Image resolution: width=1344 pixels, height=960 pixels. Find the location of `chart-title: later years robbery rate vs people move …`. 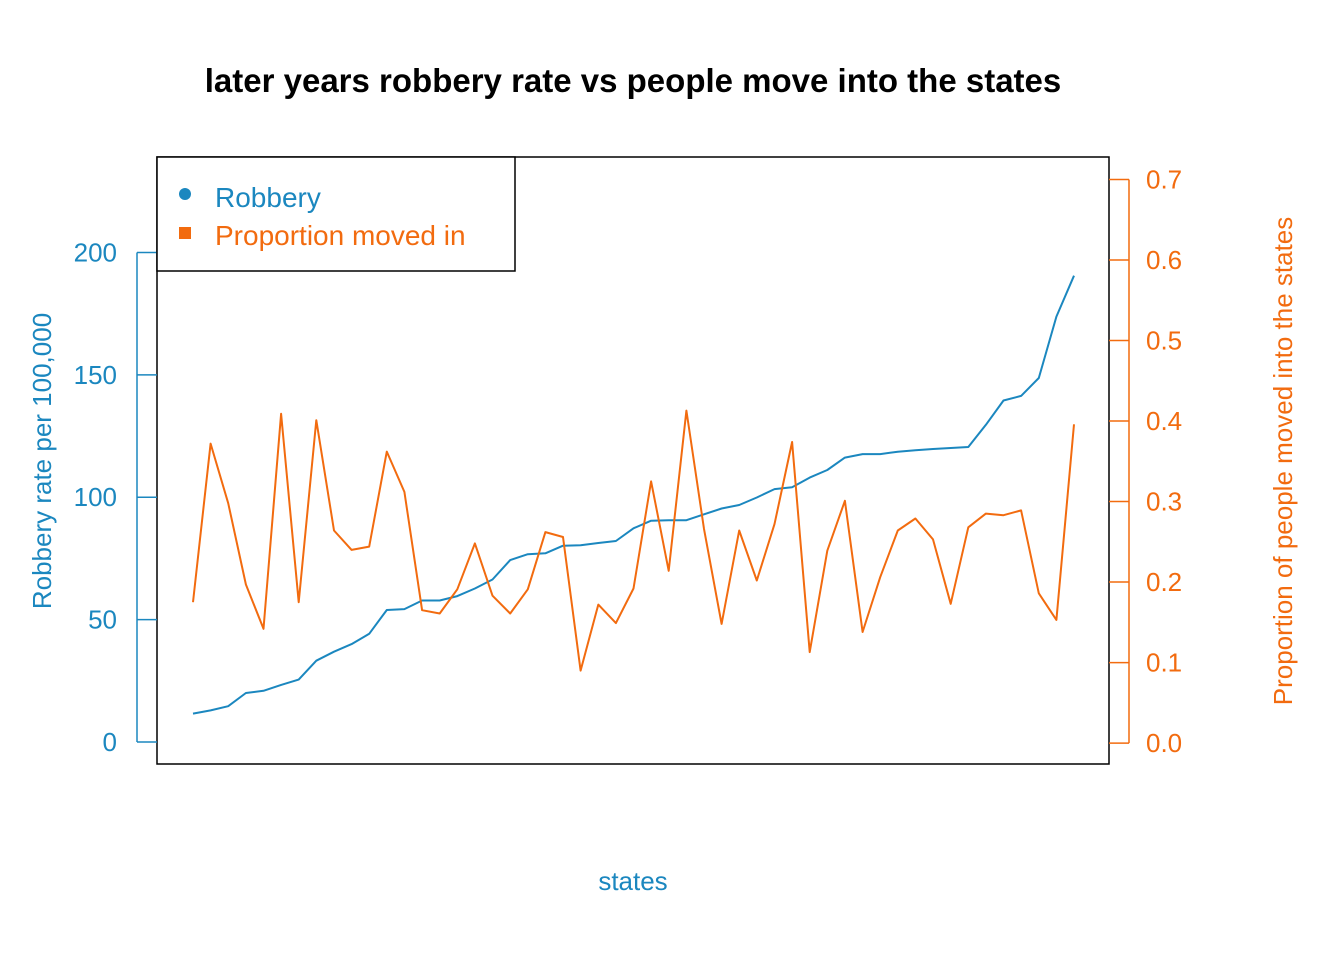

chart-title: later years robbery rate vs people move … is located at coordinates (633, 80).